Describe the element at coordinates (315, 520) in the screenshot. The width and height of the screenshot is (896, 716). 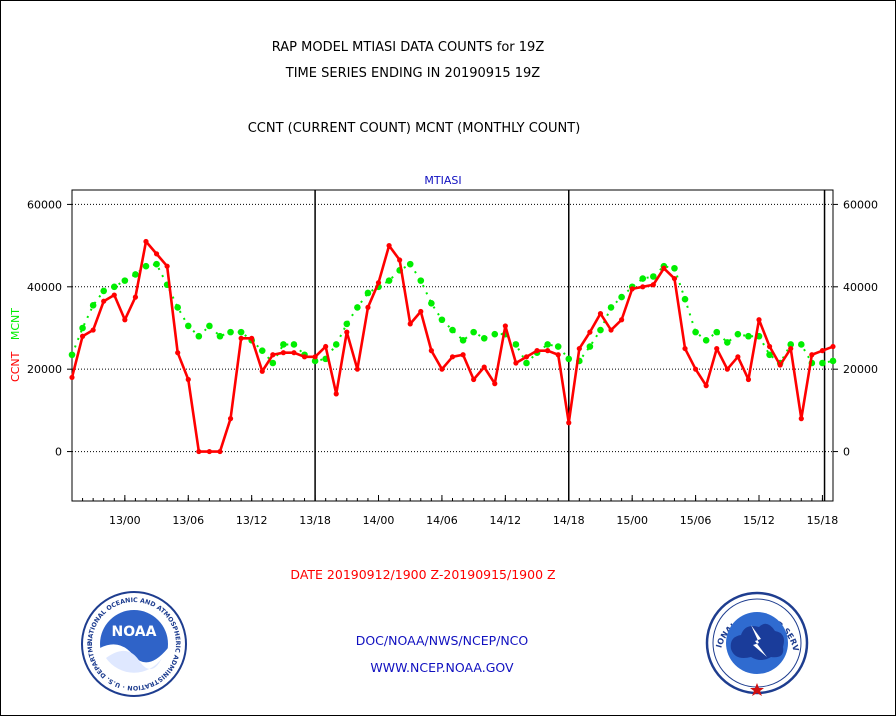
I see `x-tick-label-13/18: 13/18` at that location.